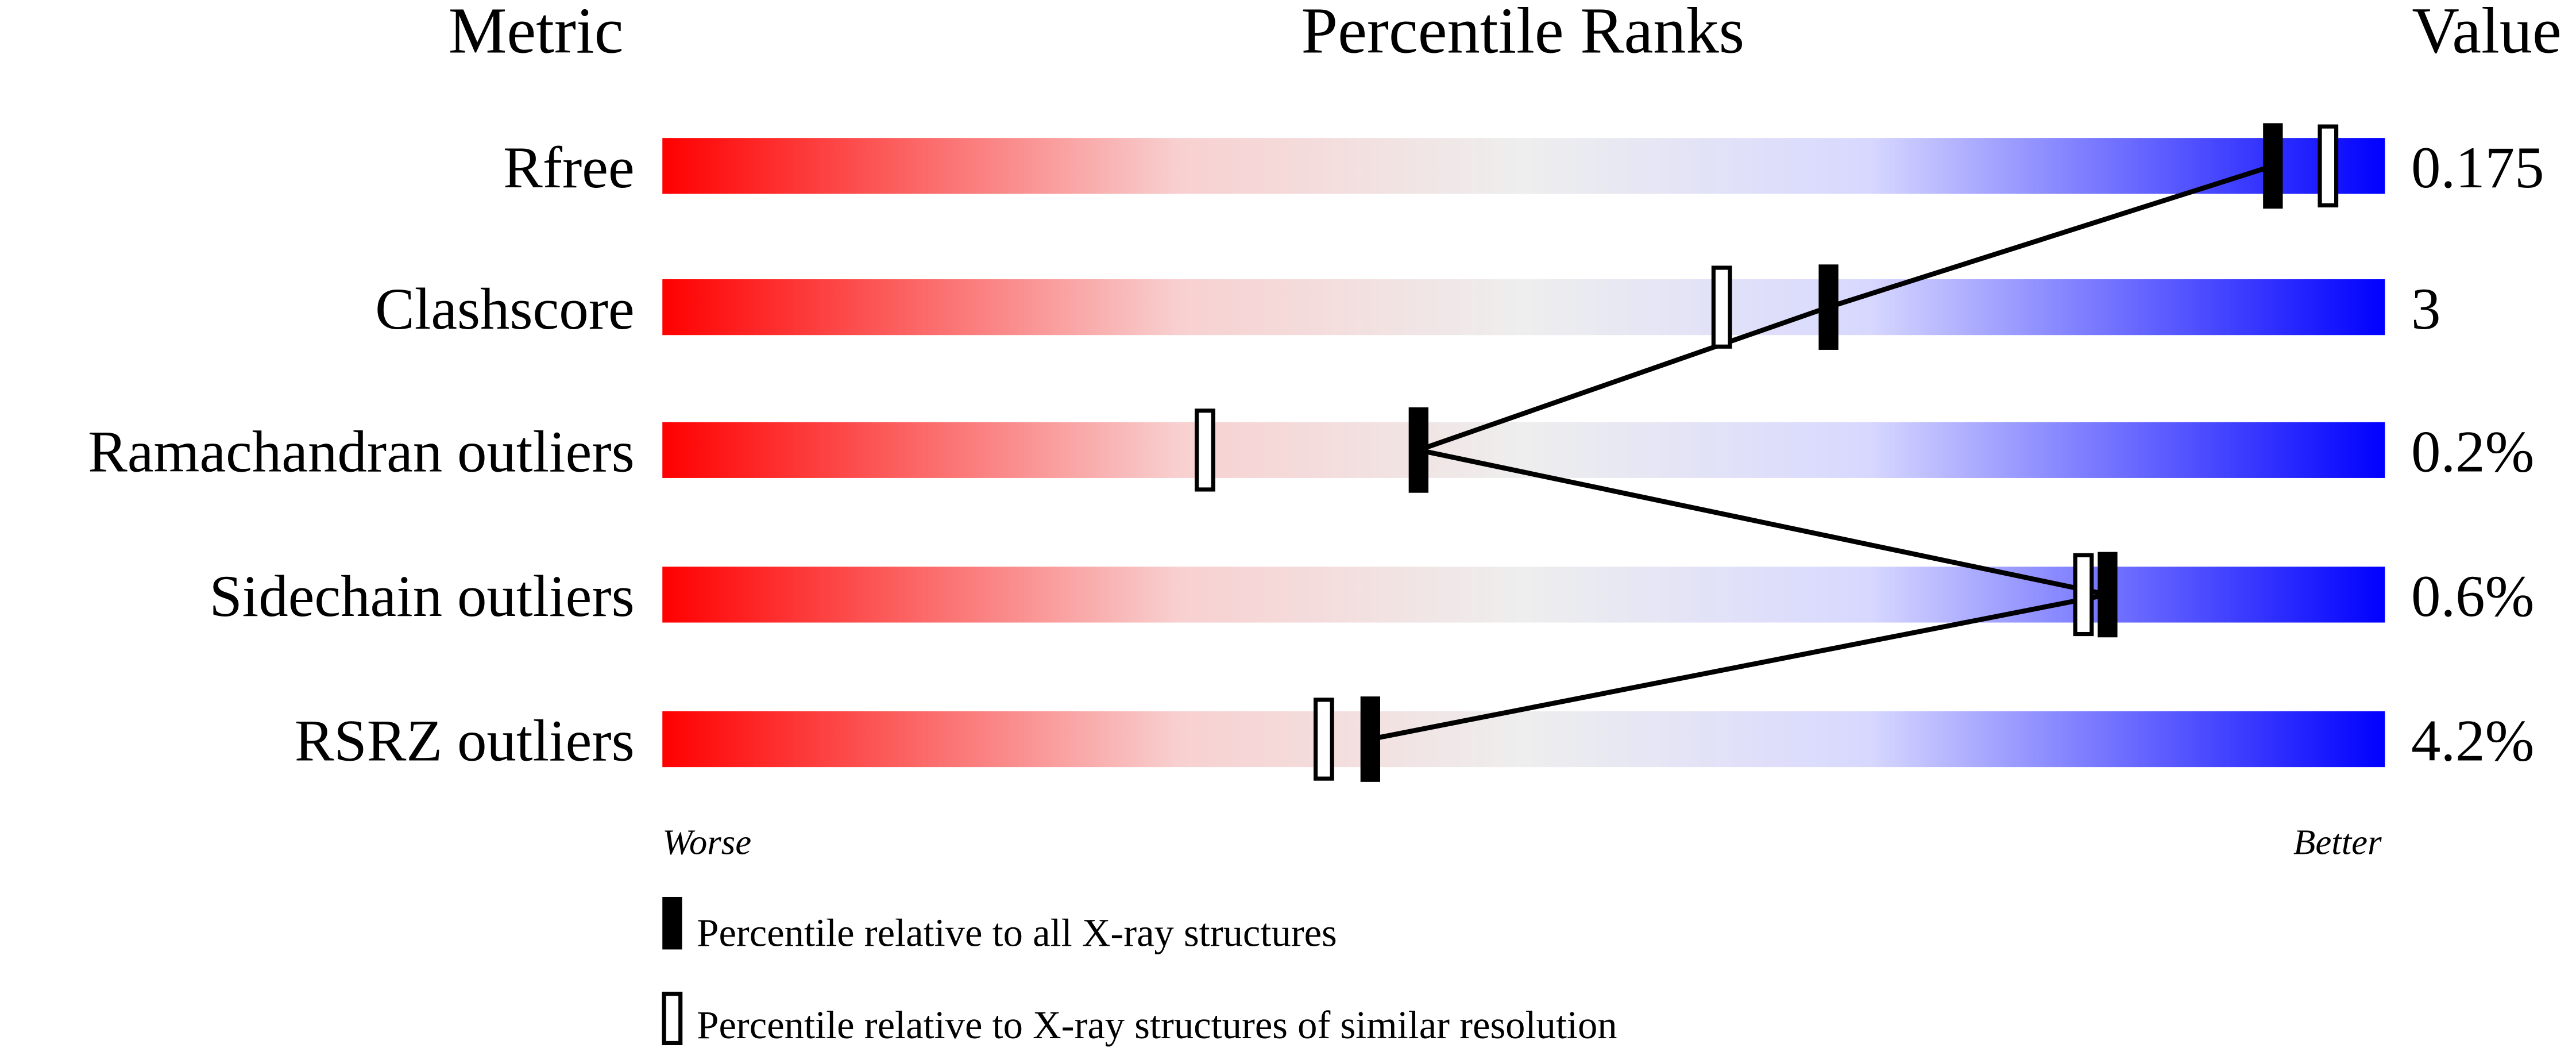  I want to click on metric-value: 0.6%, so click(2472, 597).